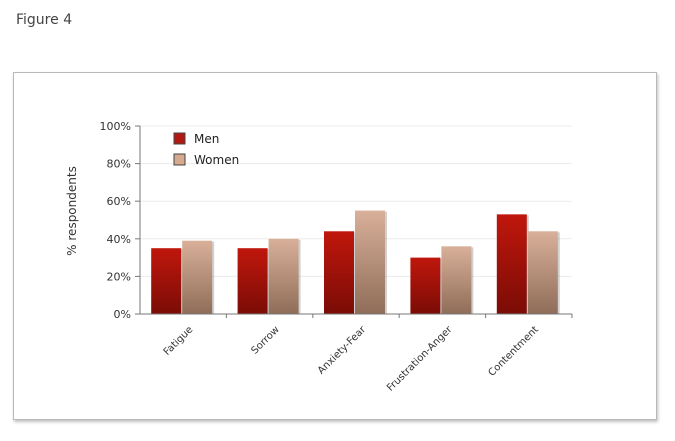 This screenshot has width=675, height=441. I want to click on figure-title: Figure 4, so click(44, 20).